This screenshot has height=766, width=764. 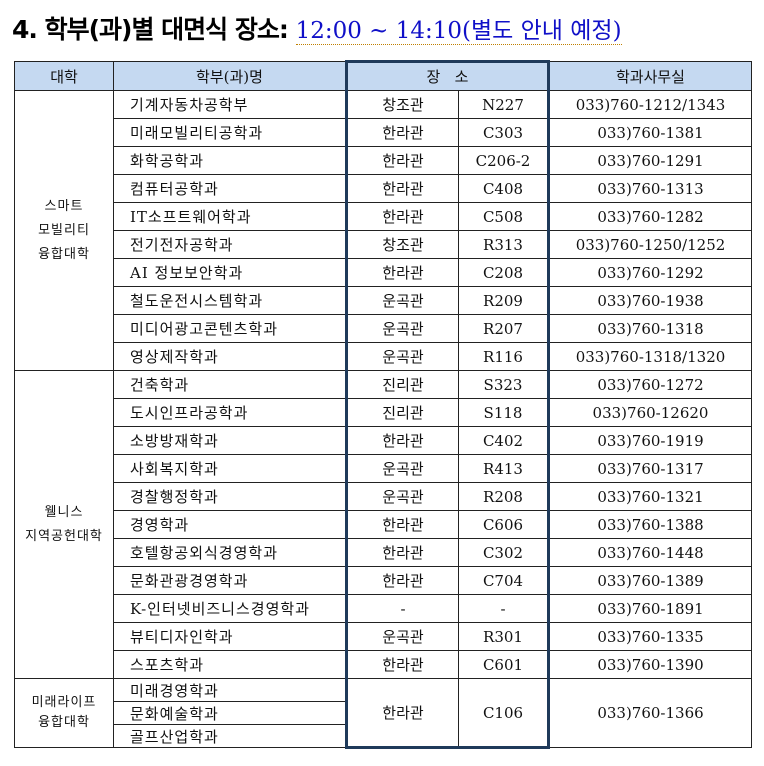 I want to click on table-row: 사회복지학과 운곡관 R413 033)760-1317, so click(x=383, y=468).